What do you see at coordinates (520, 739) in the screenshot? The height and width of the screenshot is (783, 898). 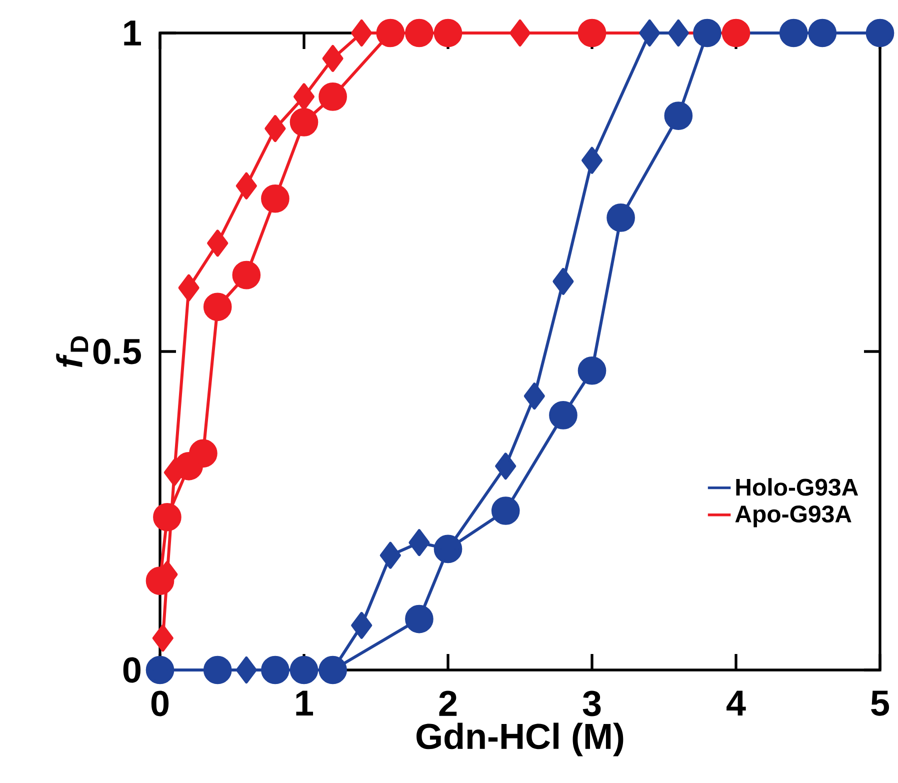 I see `x-axis-title: Gdn-HCl (M)` at bounding box center [520, 739].